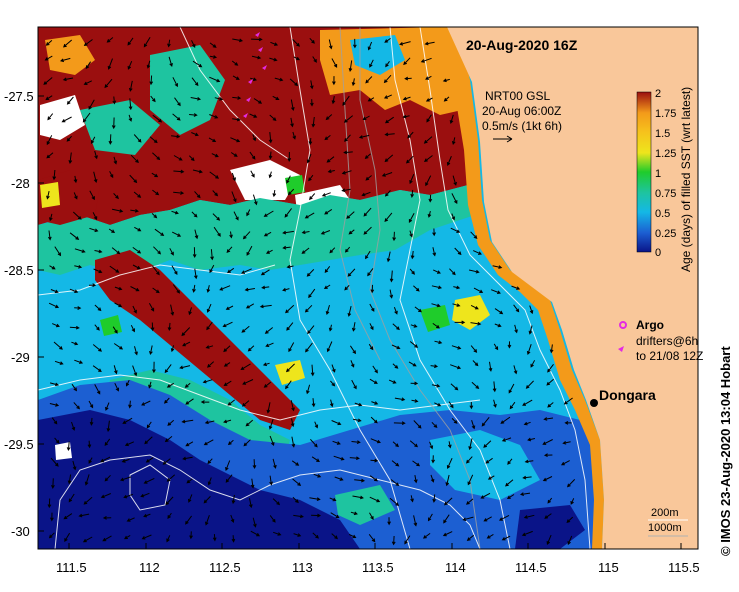  Describe the element at coordinates (63, 451) in the screenshot. I see `cloud-gap-sw` at that location.